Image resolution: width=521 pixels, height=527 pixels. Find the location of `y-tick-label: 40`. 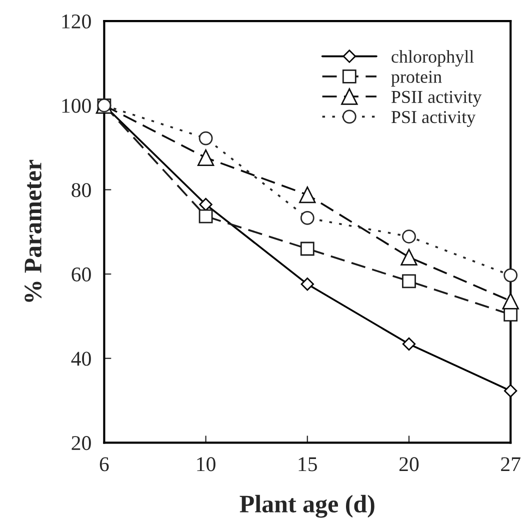

y-tick-label: 40 is located at coordinates (81, 359).